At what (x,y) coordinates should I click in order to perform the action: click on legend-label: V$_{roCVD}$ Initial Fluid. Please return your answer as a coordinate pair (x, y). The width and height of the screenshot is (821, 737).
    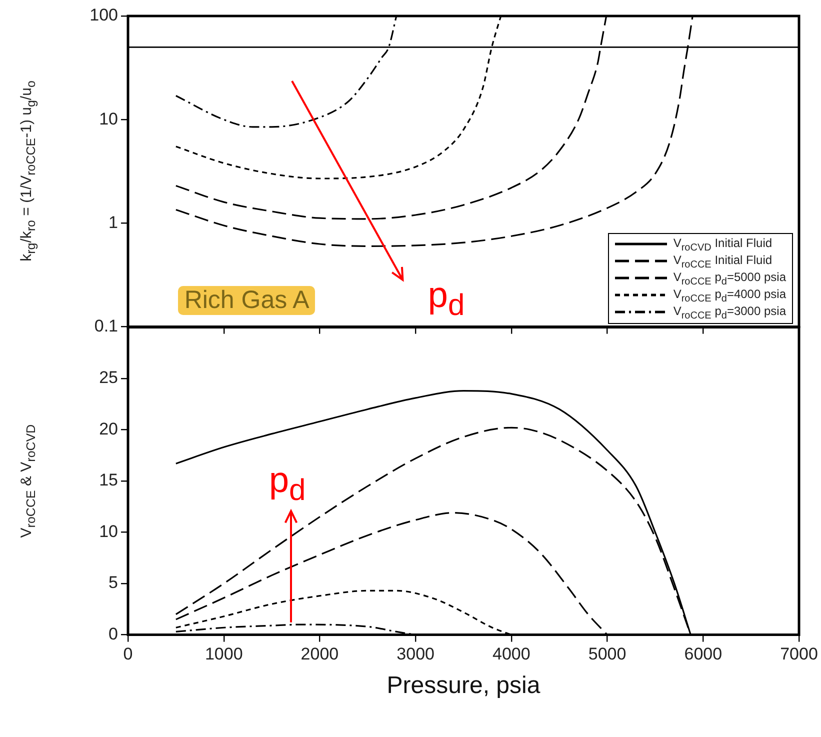
    Looking at the image, I should click on (722, 245).